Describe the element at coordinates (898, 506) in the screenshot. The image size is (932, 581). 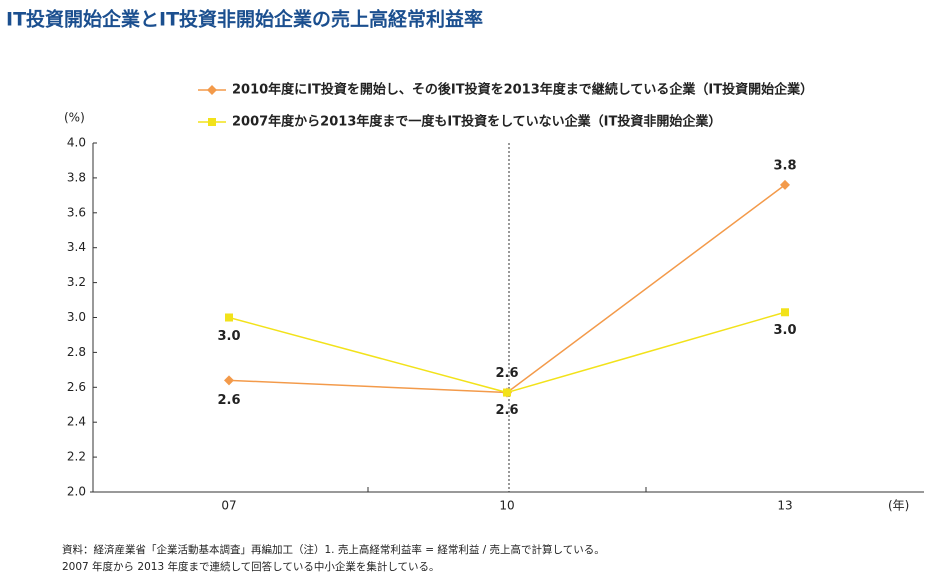
I see `x-axis-label: (年)` at that location.